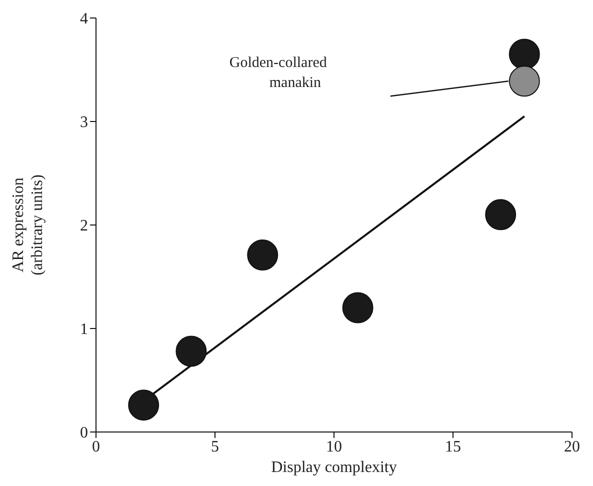  What do you see at coordinates (84, 329) in the screenshot?
I see `y-tick-label: 1` at bounding box center [84, 329].